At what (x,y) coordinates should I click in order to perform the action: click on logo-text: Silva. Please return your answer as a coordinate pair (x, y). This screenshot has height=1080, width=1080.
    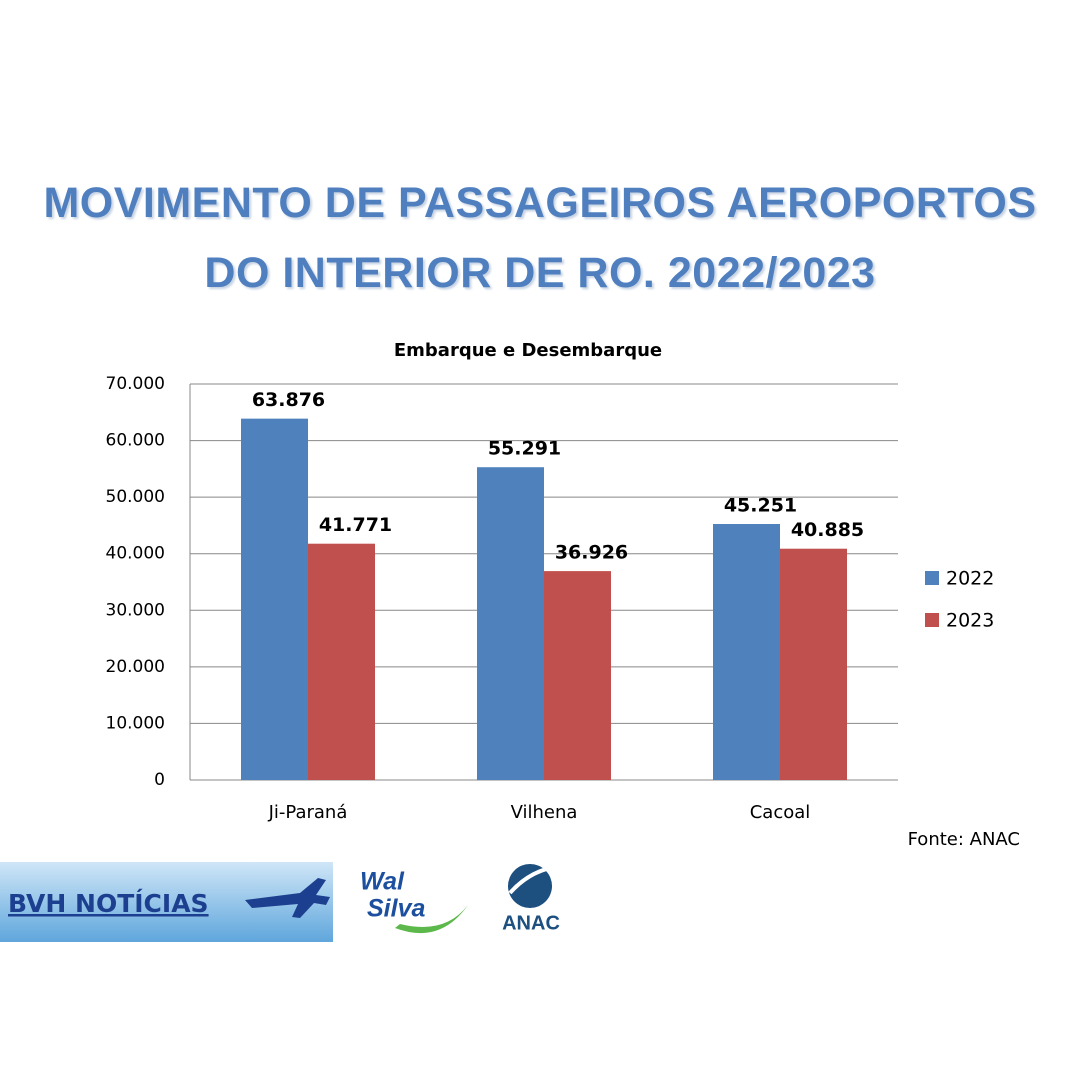
    Looking at the image, I should click on (396, 909).